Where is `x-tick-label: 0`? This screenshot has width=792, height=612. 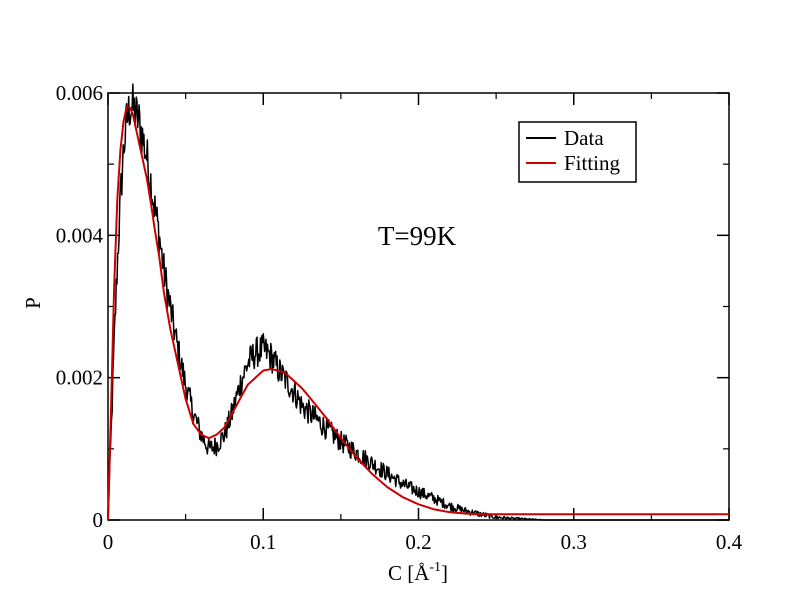 x-tick-label: 0 is located at coordinates (108, 542).